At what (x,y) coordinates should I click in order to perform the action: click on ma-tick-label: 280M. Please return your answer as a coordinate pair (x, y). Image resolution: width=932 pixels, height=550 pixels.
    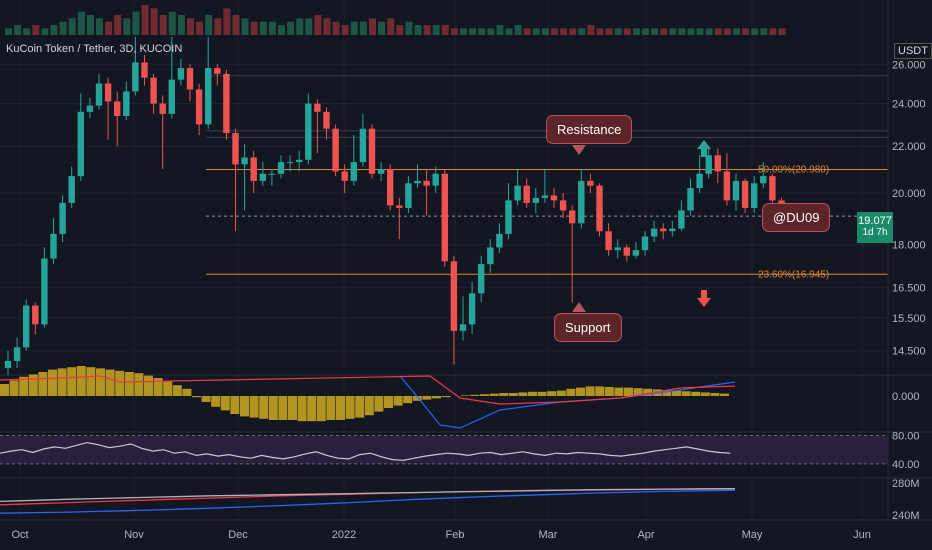
    Looking at the image, I should click on (906, 484).